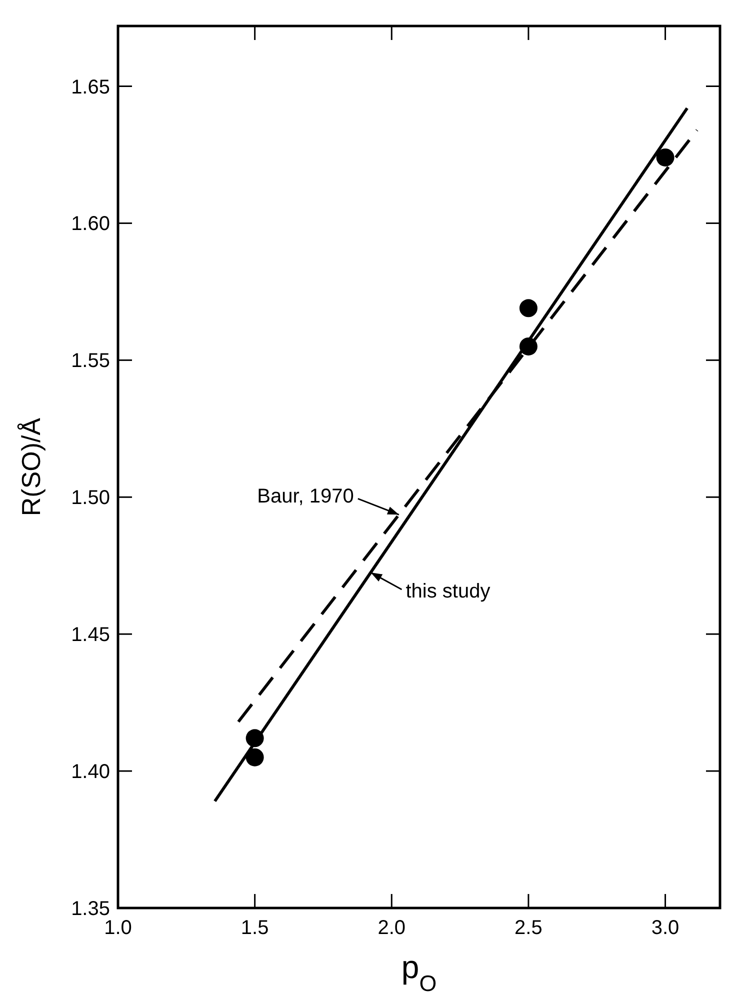 The width and height of the screenshot is (732, 1000). What do you see at coordinates (90, 224) in the screenshot?
I see `y-tick-label: 1.60` at bounding box center [90, 224].